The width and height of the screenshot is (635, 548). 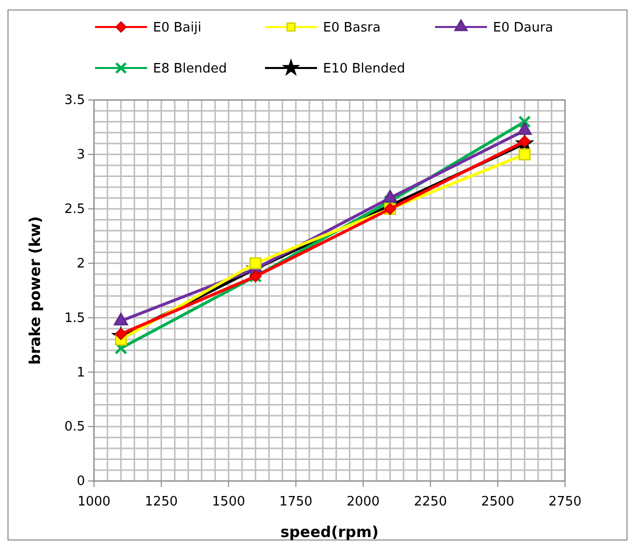 What do you see at coordinates (363, 502) in the screenshot?
I see `x-tick-label: 2000` at bounding box center [363, 502].